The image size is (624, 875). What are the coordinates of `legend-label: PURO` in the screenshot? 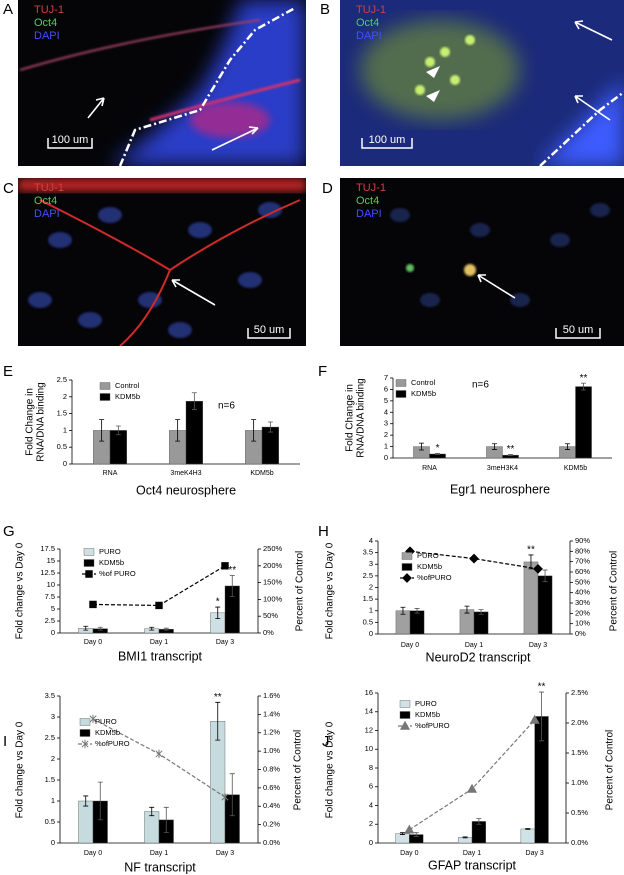 It's located at (110, 551).